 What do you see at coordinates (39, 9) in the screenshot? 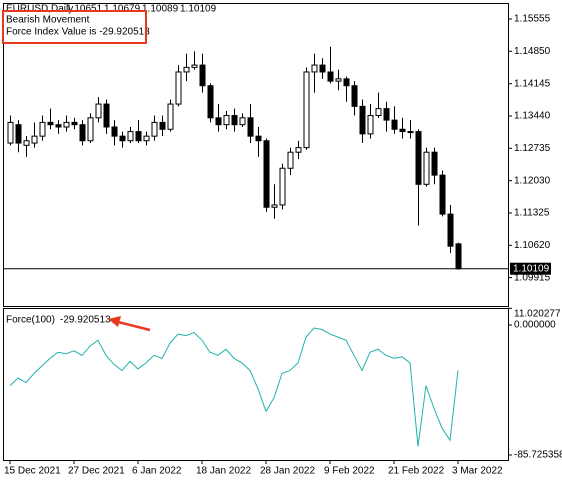
I see `symbol-label: EURUSD,Daily` at bounding box center [39, 9].